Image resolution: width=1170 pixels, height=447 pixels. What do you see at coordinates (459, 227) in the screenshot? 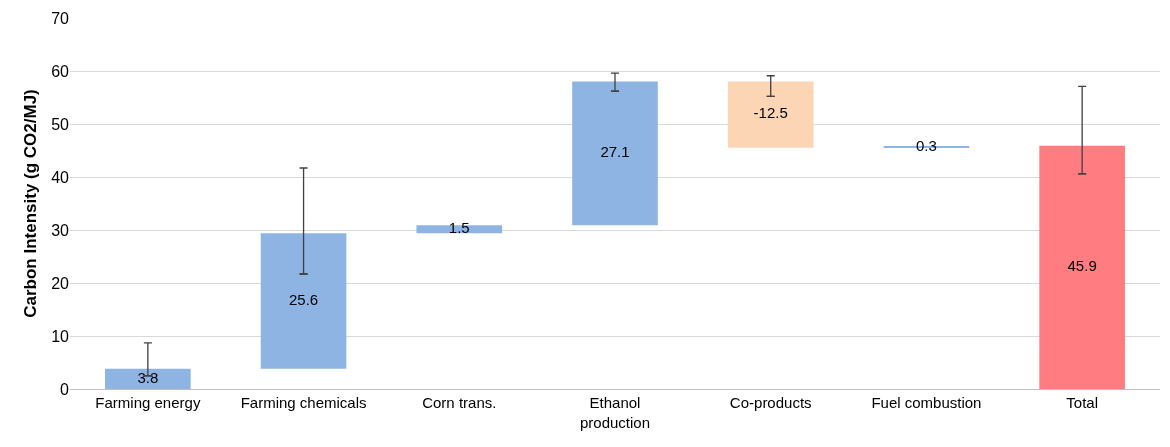
I see `data-label: 1.5` at bounding box center [459, 227].